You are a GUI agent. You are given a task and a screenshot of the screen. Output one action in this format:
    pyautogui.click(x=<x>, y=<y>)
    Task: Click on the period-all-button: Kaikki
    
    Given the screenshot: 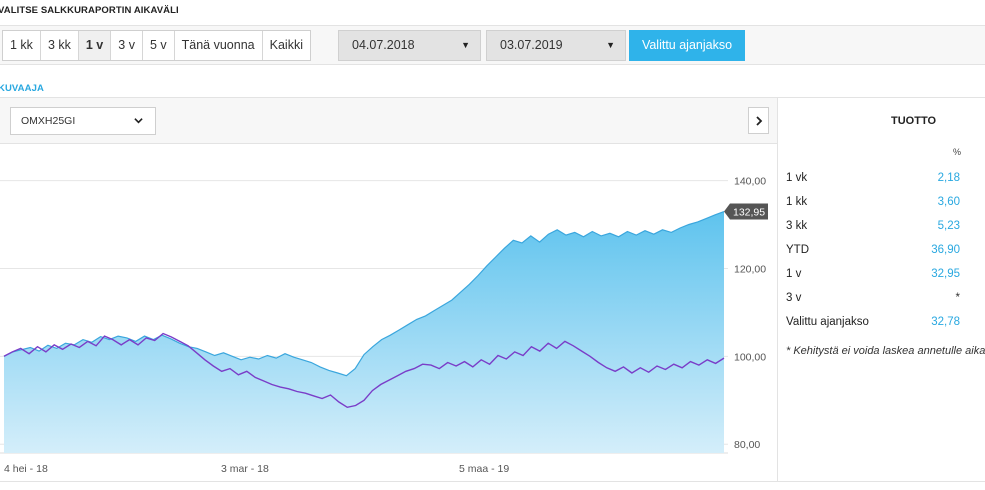 What is the action you would take?
    pyautogui.click(x=286, y=45)
    